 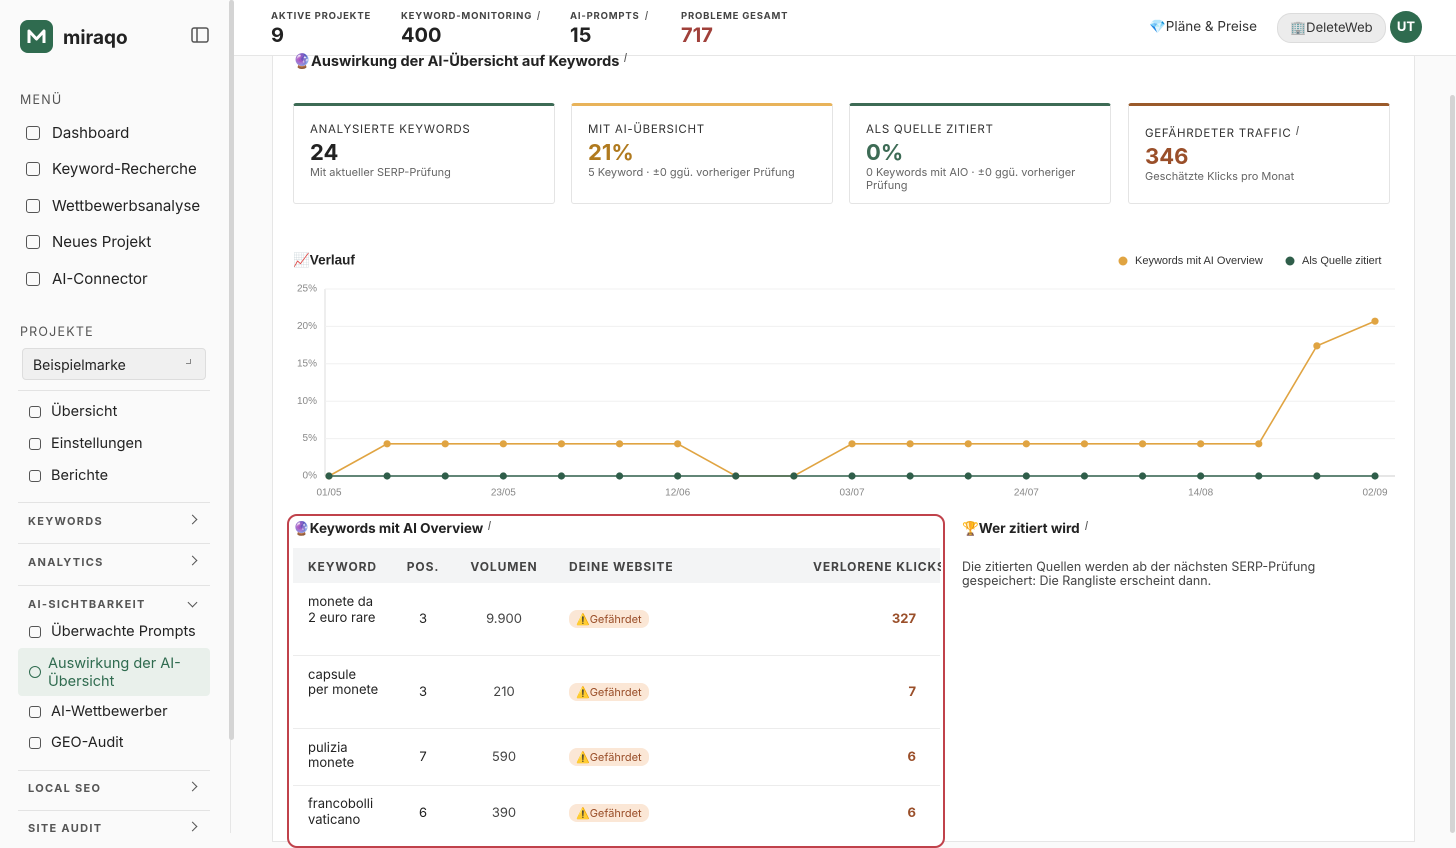 I want to click on sidebar-toggle, so click(x=200, y=35).